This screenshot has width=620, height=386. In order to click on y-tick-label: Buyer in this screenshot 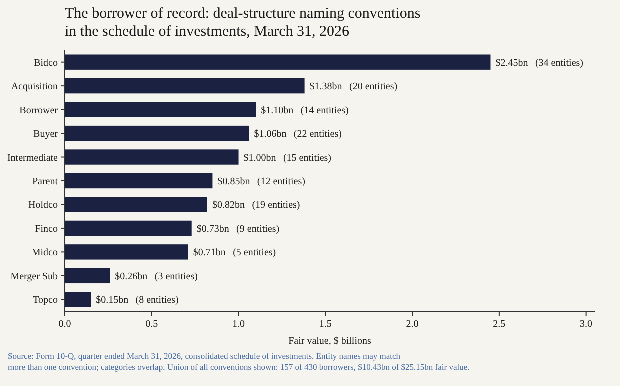, I will do `click(46, 134)`.